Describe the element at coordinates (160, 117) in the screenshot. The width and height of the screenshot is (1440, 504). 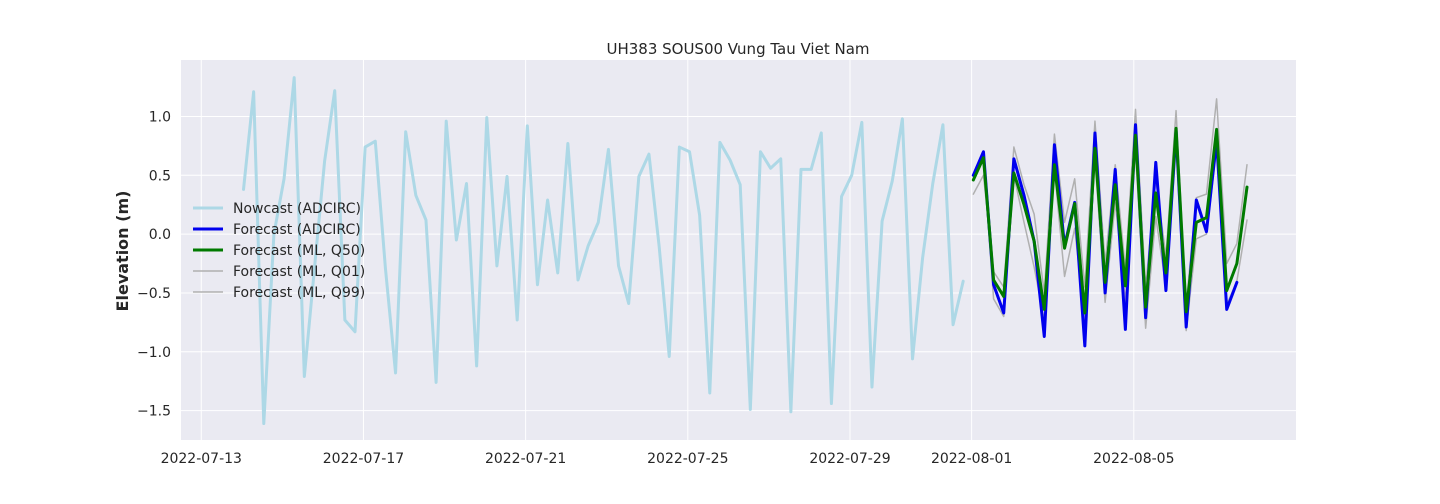
I see `y-tick-label: 1.0` at that location.